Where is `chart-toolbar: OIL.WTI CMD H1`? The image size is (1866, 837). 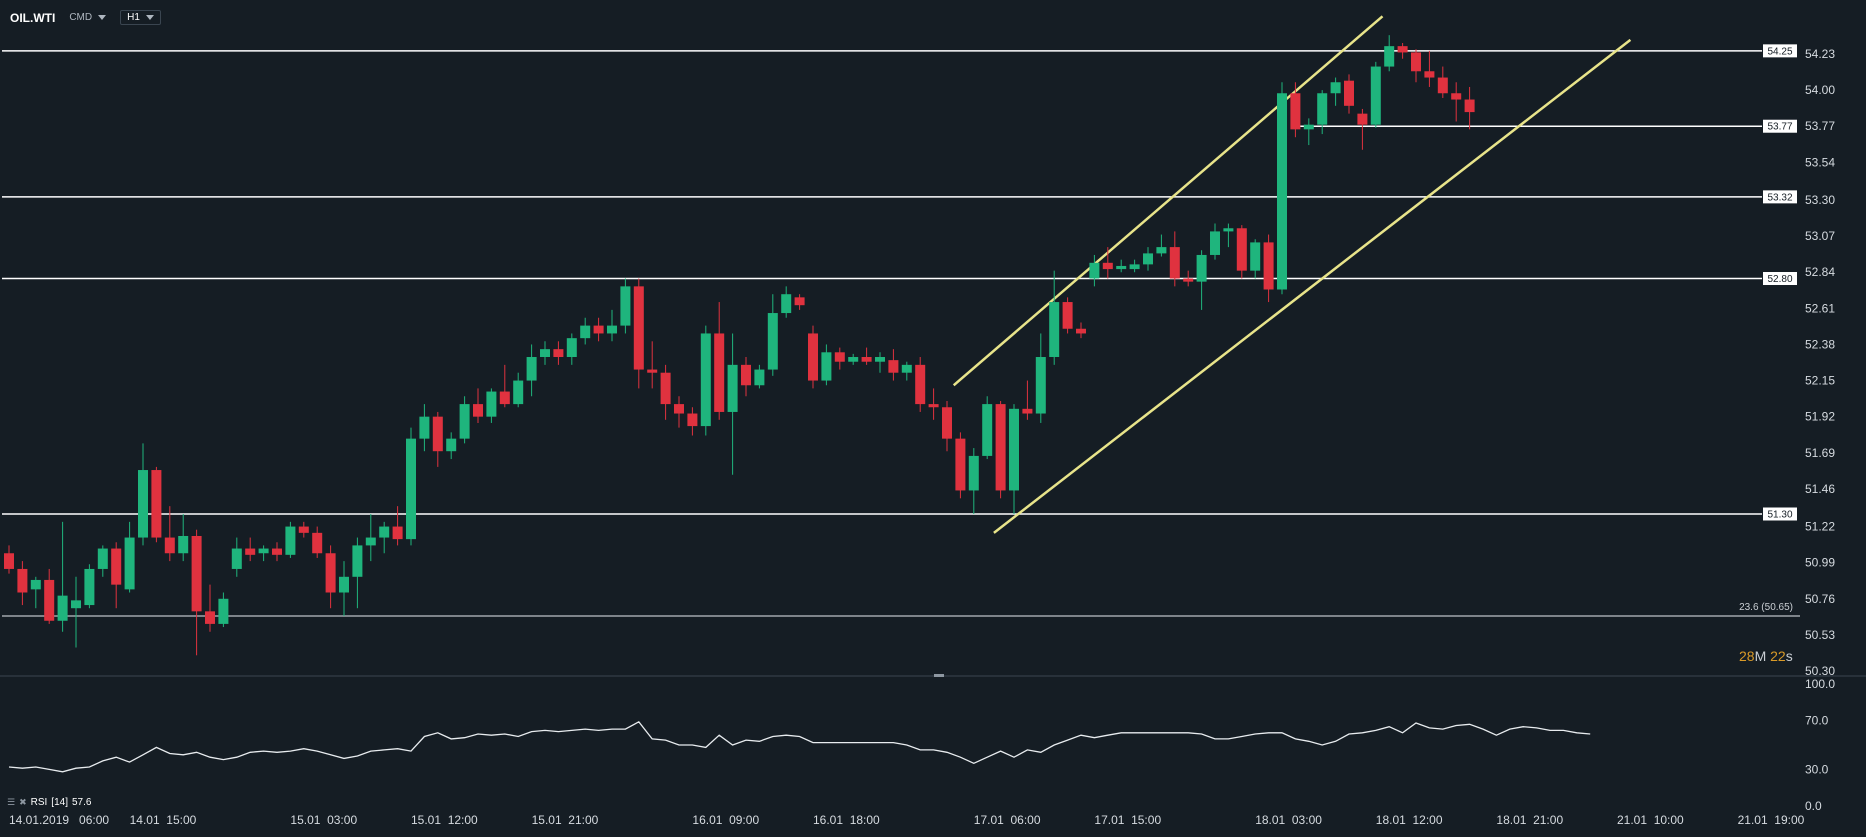 chart-toolbar: OIL.WTI CMD H1 is located at coordinates (85, 17).